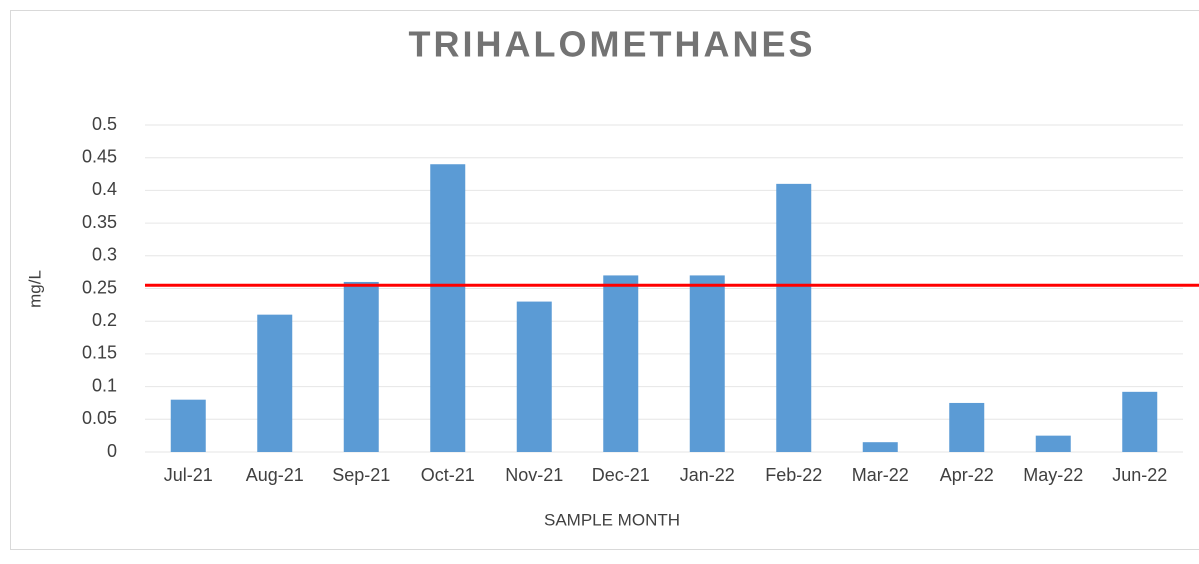 This screenshot has height=564, width=1199. Describe the element at coordinates (448, 475) in the screenshot. I see `x-tick-label: Oct-21` at that location.